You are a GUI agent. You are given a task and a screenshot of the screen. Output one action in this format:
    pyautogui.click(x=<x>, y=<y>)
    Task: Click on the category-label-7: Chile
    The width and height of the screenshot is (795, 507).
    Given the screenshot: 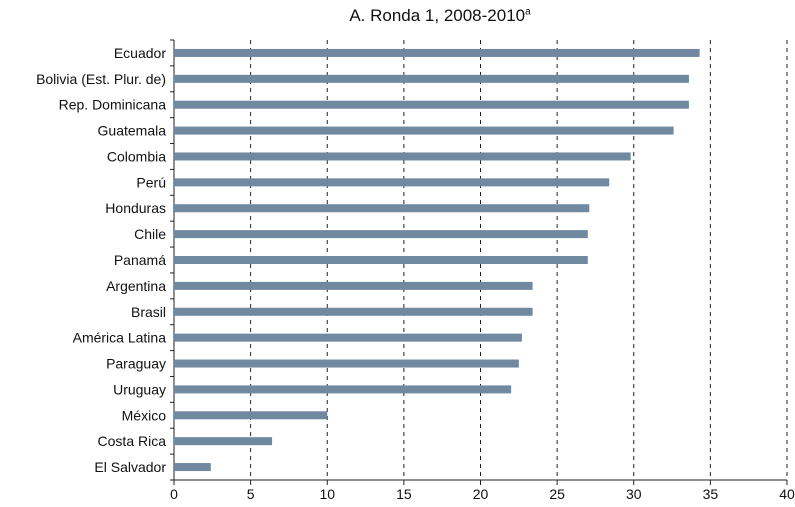 What is the action you would take?
    pyautogui.click(x=150, y=234)
    